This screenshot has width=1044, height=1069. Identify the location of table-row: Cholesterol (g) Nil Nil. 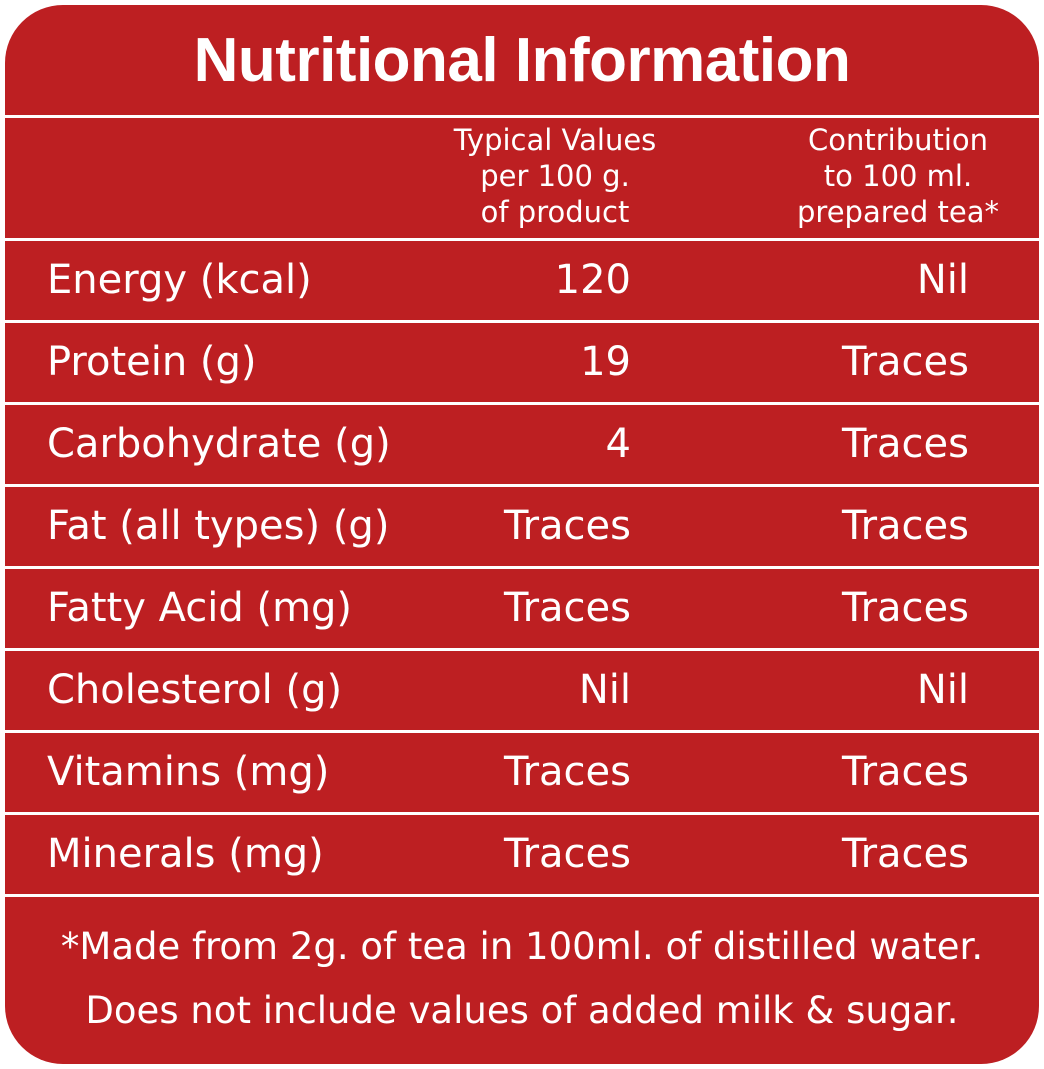
(522, 690).